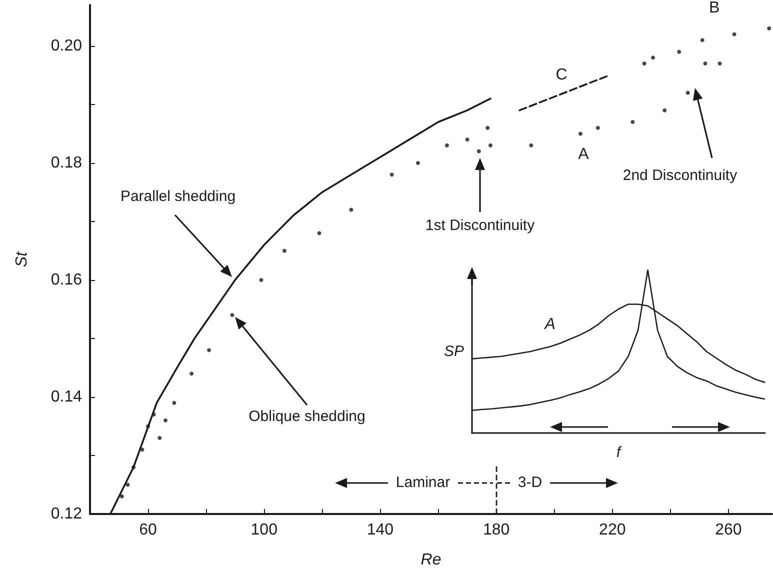 Image resolution: width=773 pixels, height=581 pixels. Describe the element at coordinates (66, 279) in the screenshot. I see `y-tick-label: 0.16` at that location.